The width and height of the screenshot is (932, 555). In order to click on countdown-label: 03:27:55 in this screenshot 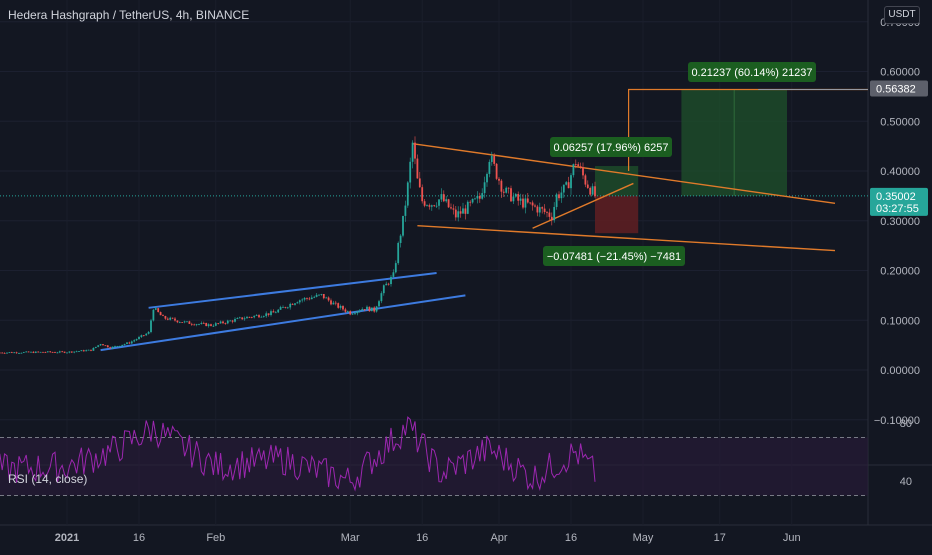, I will do `click(897, 209)`.